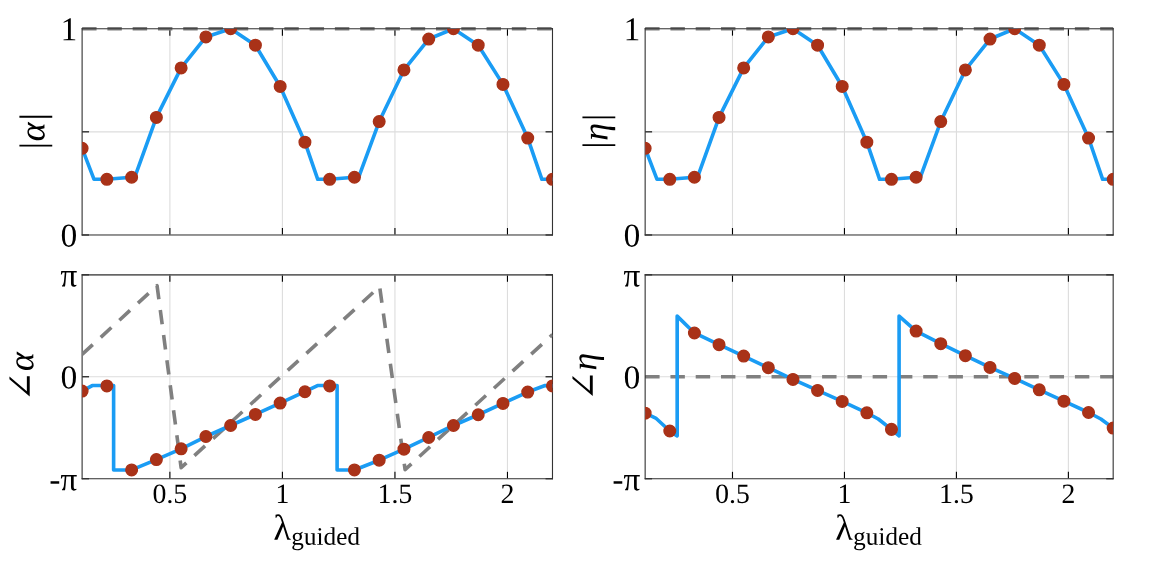 Image resolution: width=1173 pixels, height=586 pixels. Describe the element at coordinates (36, 131) in the screenshot. I see `y-axis-title: |α|` at that location.